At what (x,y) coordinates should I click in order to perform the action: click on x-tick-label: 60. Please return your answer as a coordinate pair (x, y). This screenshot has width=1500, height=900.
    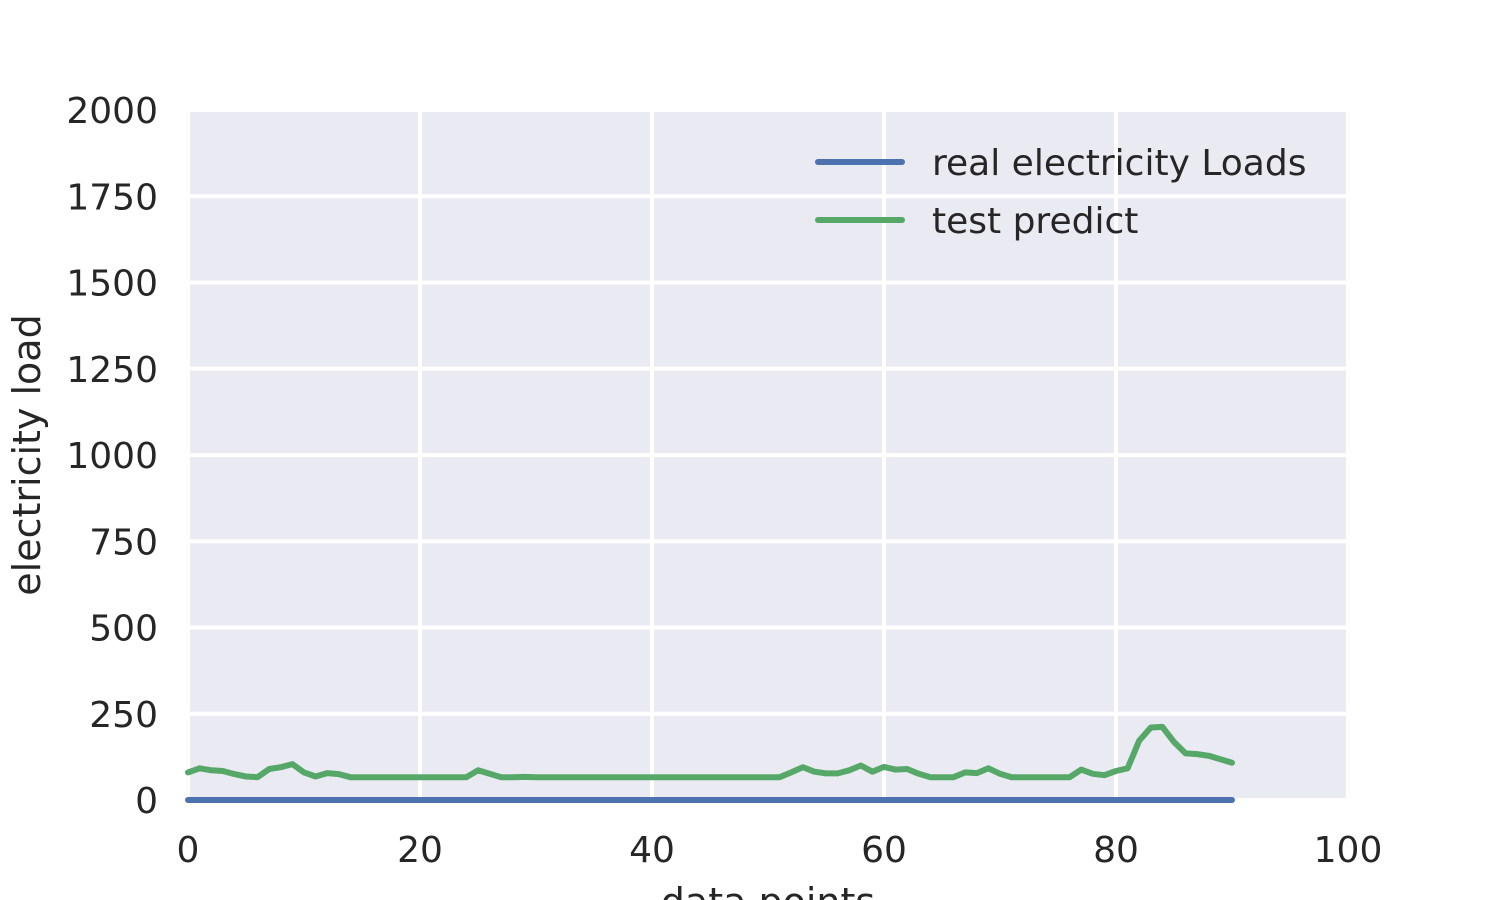
    Looking at the image, I should click on (884, 850).